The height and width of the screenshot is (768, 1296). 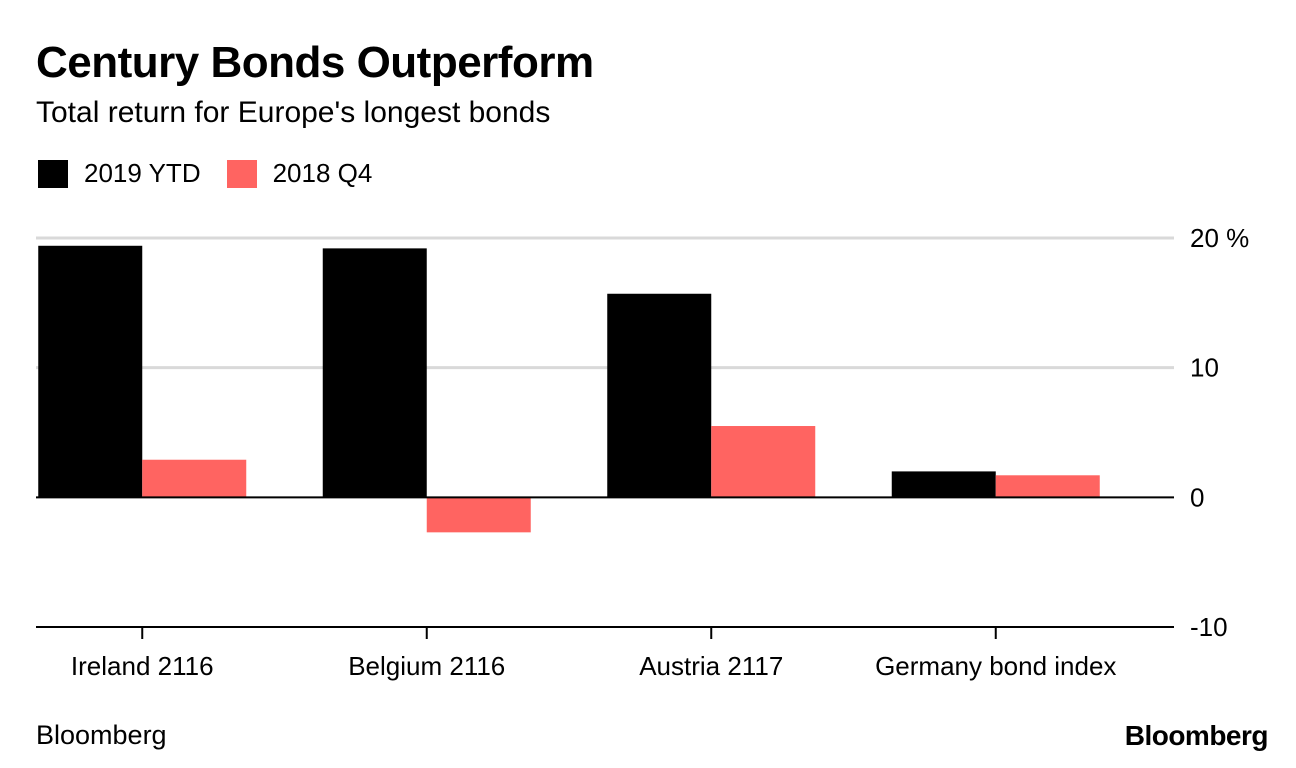 I want to click on x-tick-label: Germany bond index, so click(x=995, y=666).